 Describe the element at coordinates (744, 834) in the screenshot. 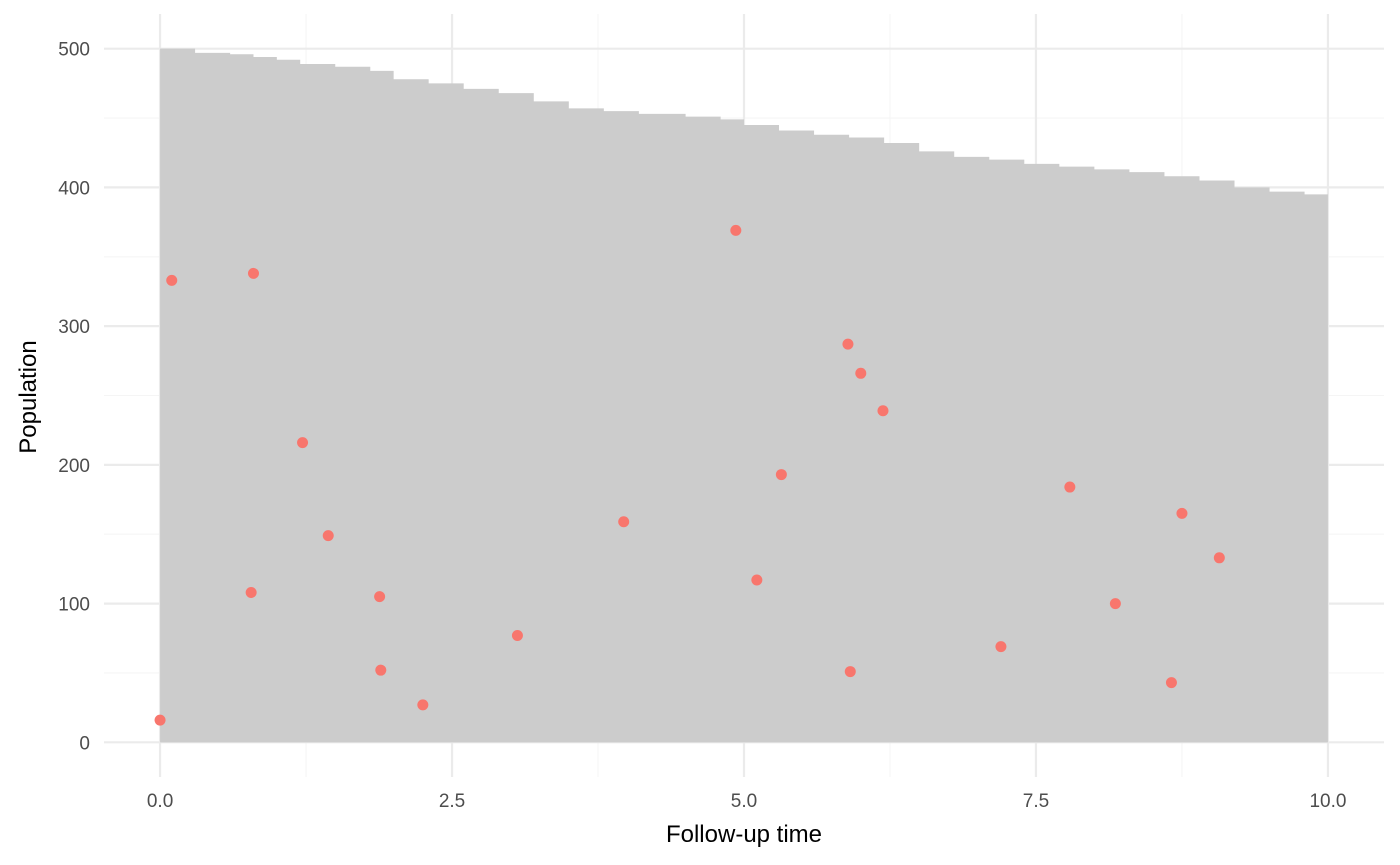

I see `x-axis-title: Follow-up time` at that location.